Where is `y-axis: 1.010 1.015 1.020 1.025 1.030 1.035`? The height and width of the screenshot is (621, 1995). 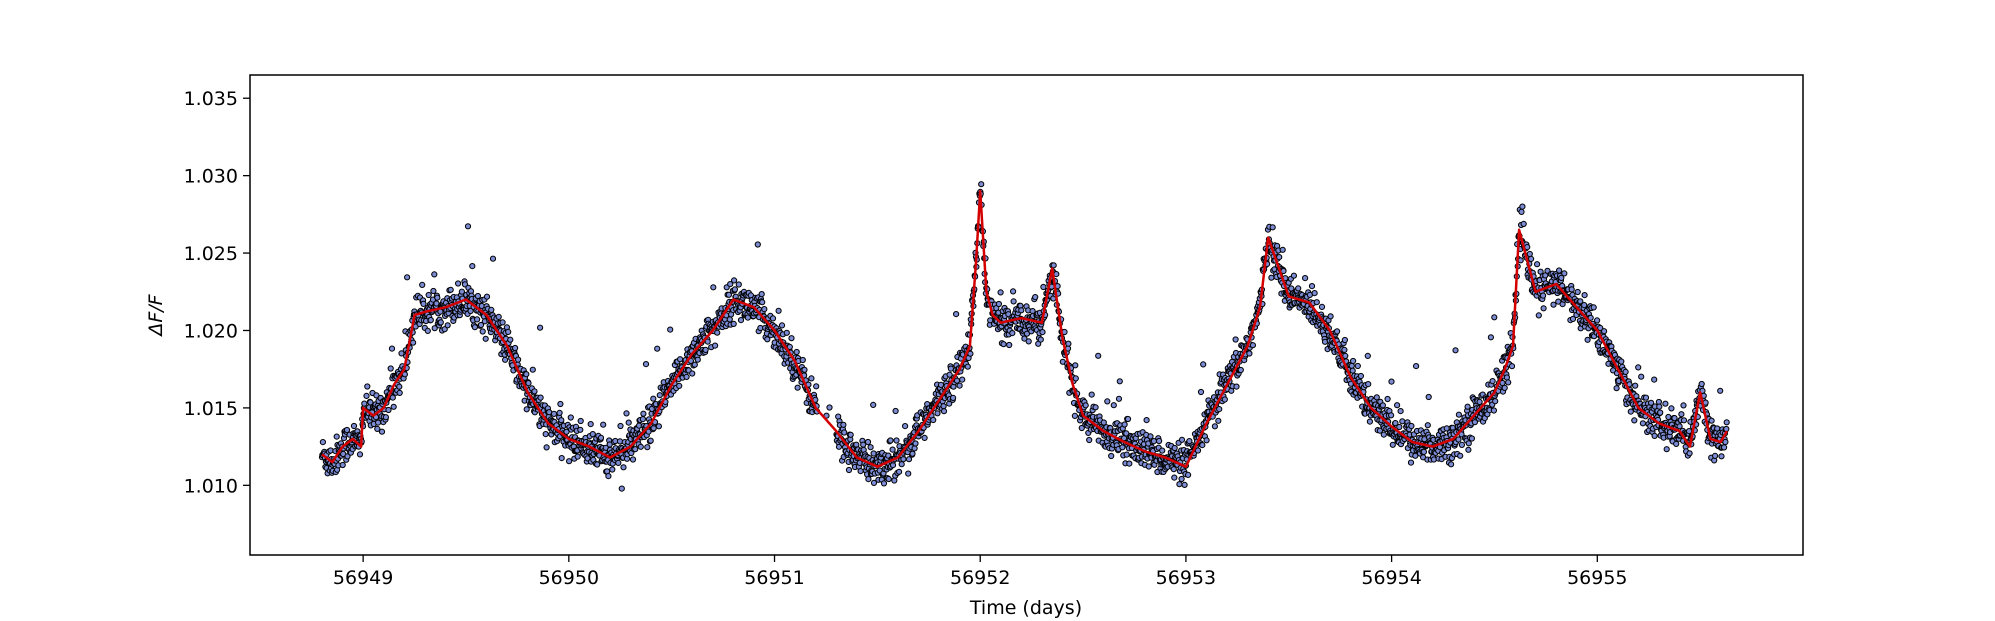 y-axis: 1.010 1.015 1.020 1.025 1.030 1.035 is located at coordinates (217, 292).